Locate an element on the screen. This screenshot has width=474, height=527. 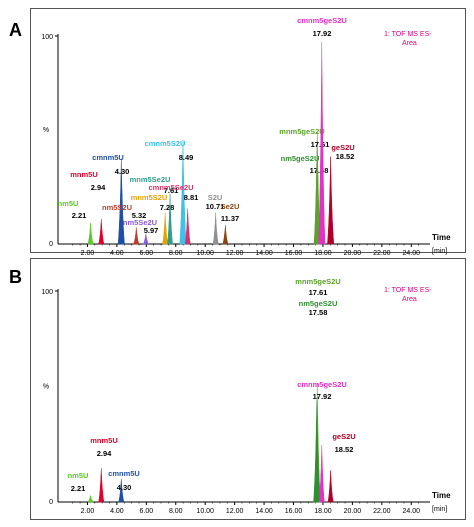
peak-name-label: nm5U is located at coordinates (78, 475).